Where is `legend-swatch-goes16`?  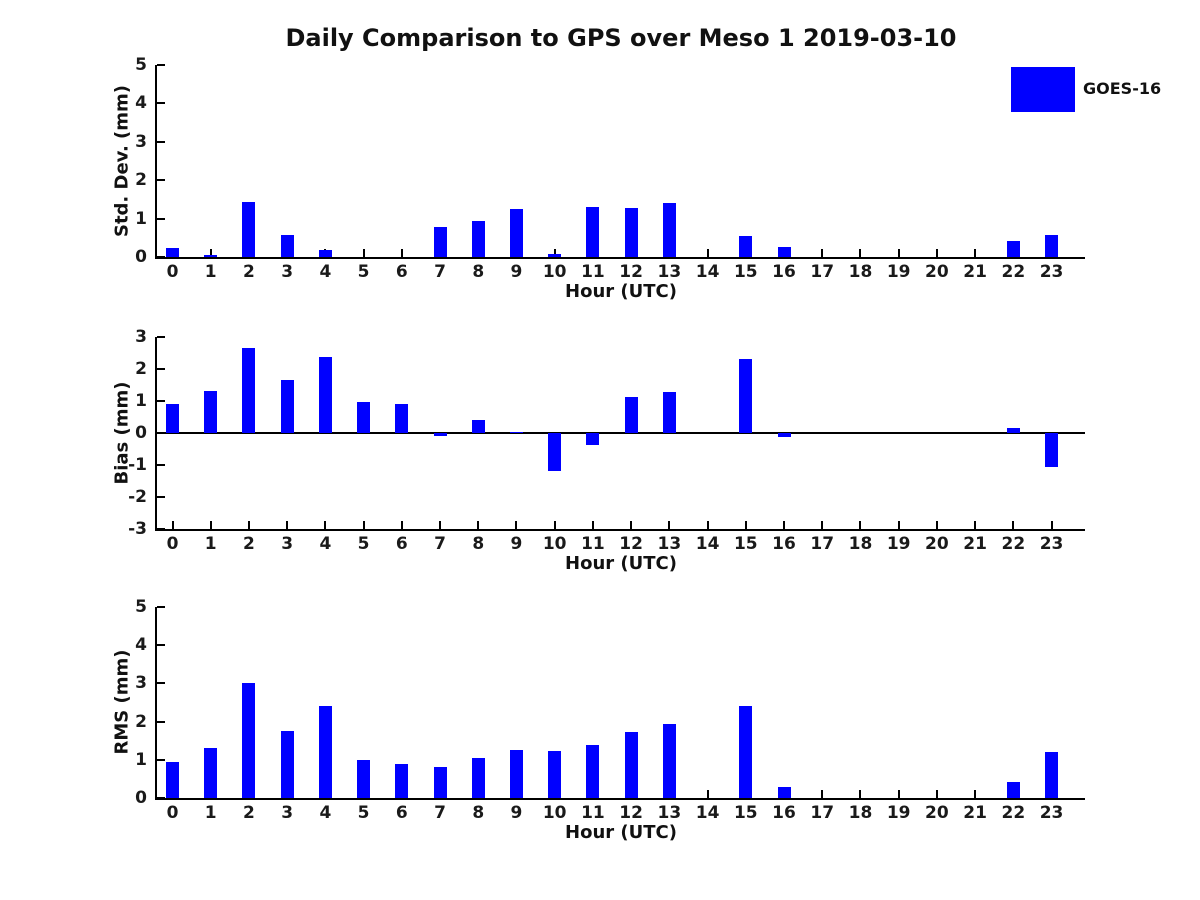 legend-swatch-goes16 is located at coordinates (1043, 89).